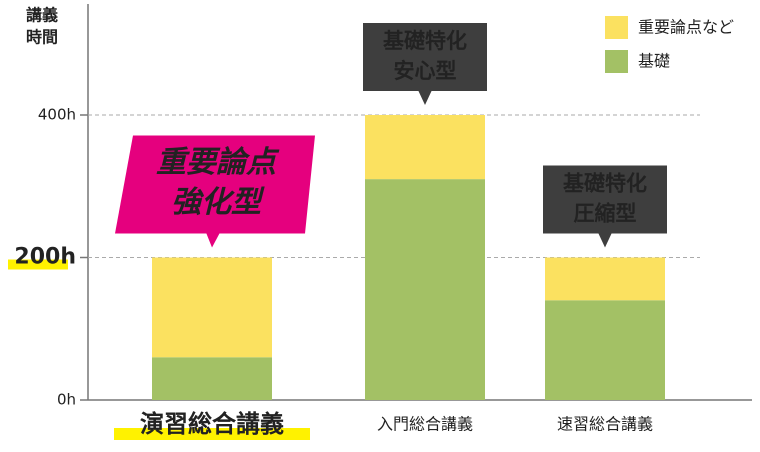 The image size is (760, 452). Describe the element at coordinates (686, 27) in the screenshot. I see `legend-label: 重要論点など` at that location.